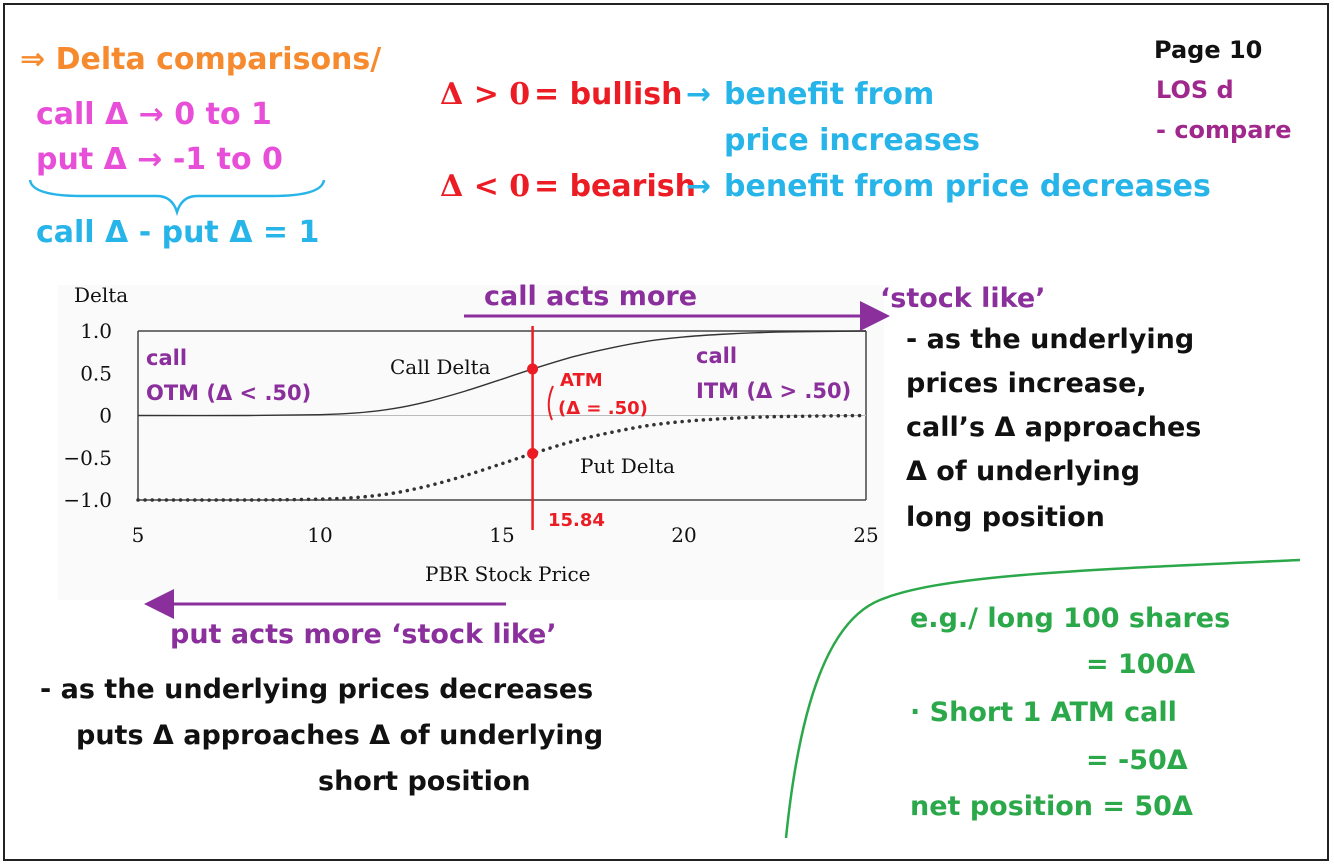 The width and height of the screenshot is (1334, 866). I want to click on los-sub-label: - compare, so click(1224, 130).